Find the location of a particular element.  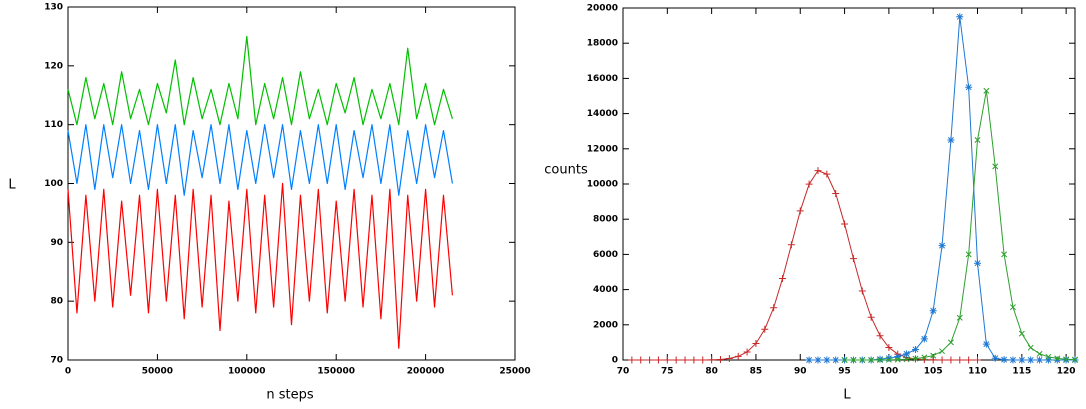

y-tick-label: 12000 is located at coordinates (602, 149).